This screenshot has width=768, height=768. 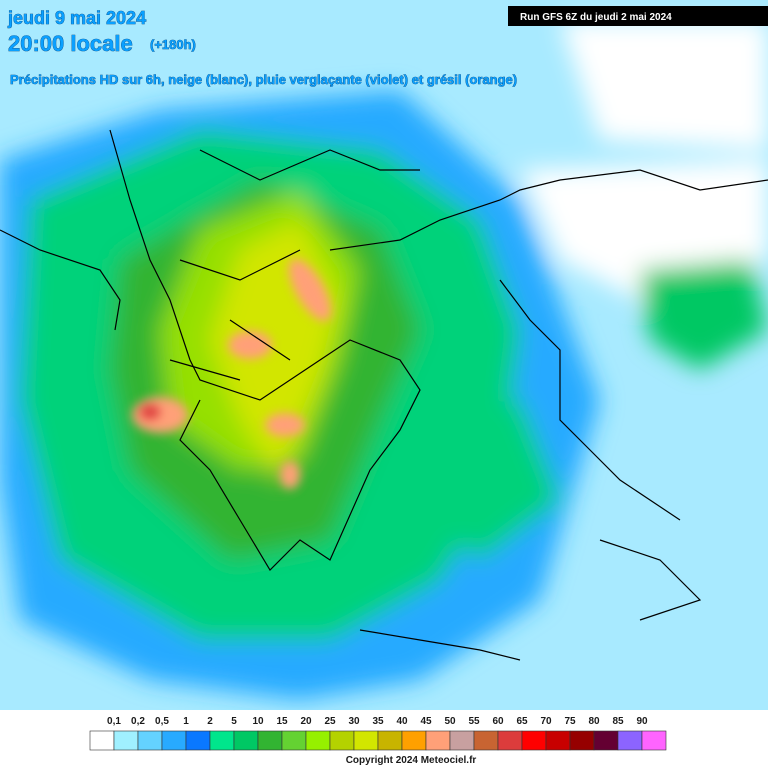 What do you see at coordinates (402, 721) in the screenshot?
I see `legend-label: 40` at bounding box center [402, 721].